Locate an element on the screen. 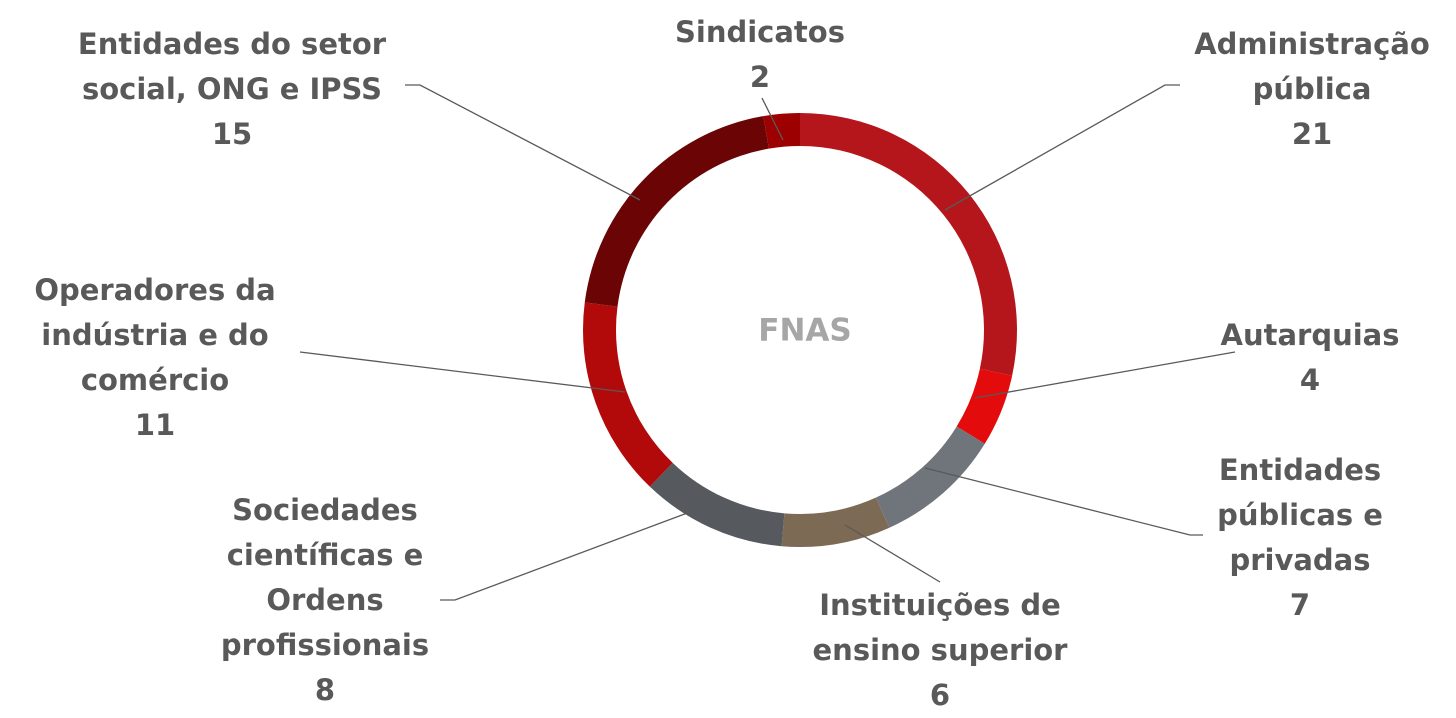 Image resolution: width=1456 pixels, height=718 pixels. slice-label: Entidades públicas e privadas 7 is located at coordinates (1300, 538).